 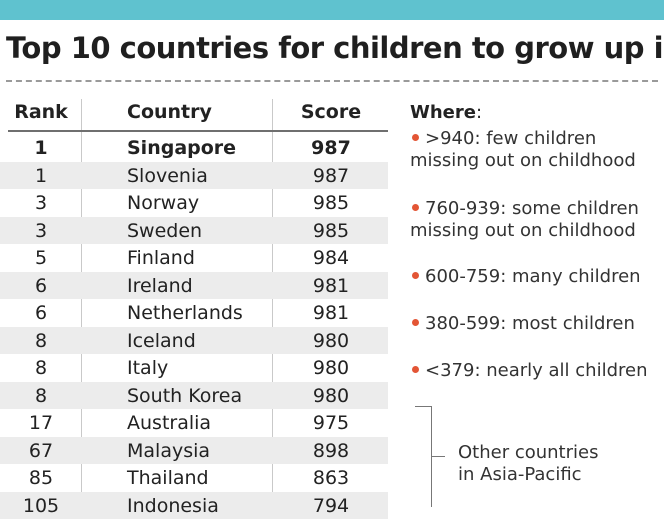 What do you see at coordinates (167, 176) in the screenshot?
I see `cell-country: Slovenia` at bounding box center [167, 176].